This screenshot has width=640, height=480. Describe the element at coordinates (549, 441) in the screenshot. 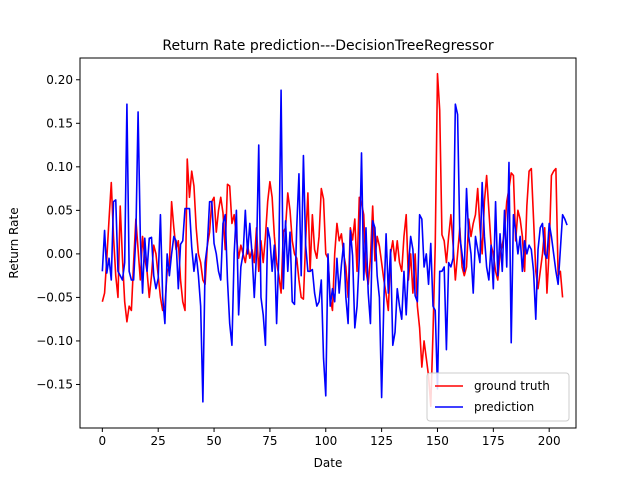

I see `x-tick-label: 200` at that location.